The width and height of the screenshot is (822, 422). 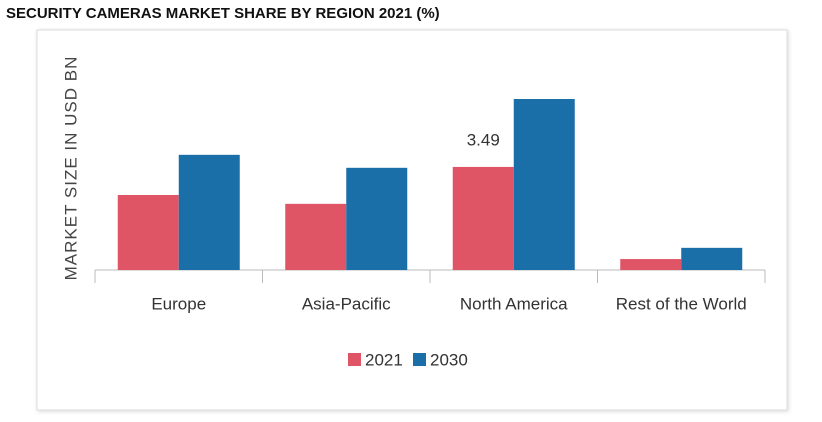 What do you see at coordinates (483, 139) in the screenshot?
I see `data-label: 3.49` at bounding box center [483, 139].